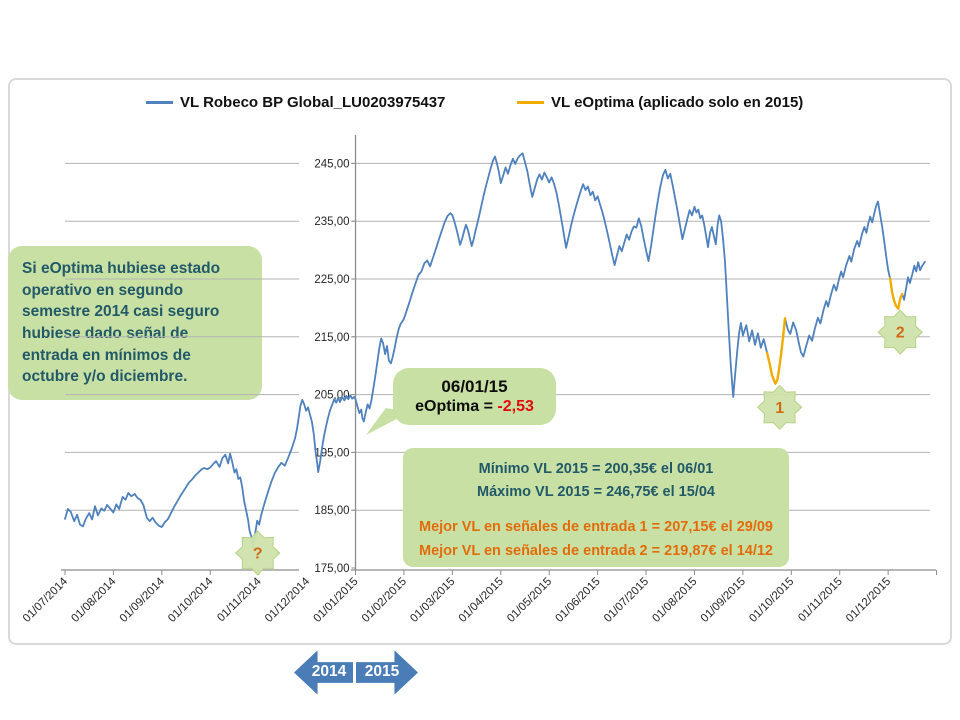 The width and height of the screenshot is (960, 720). I want to click on legend-dash-yellow-icon, so click(530, 102).